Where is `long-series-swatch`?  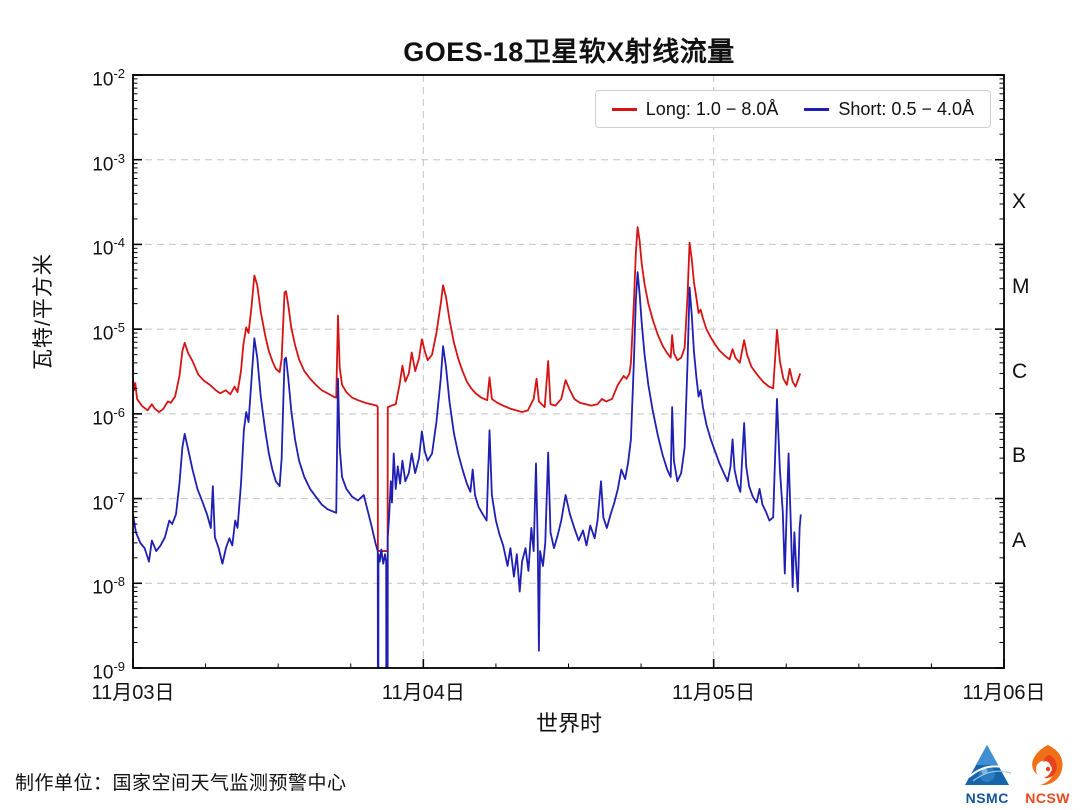 long-series-swatch is located at coordinates (624, 109).